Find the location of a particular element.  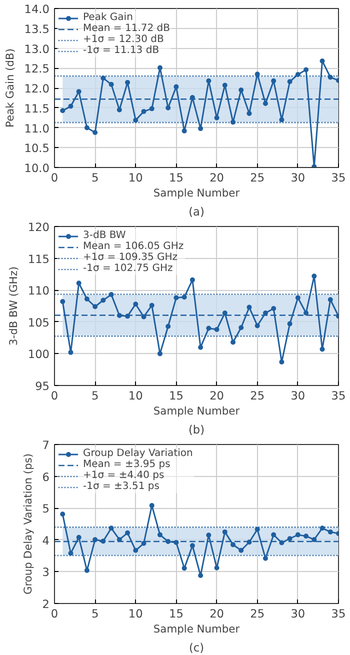

y-tick-label: 12.5 is located at coordinates (37, 69).